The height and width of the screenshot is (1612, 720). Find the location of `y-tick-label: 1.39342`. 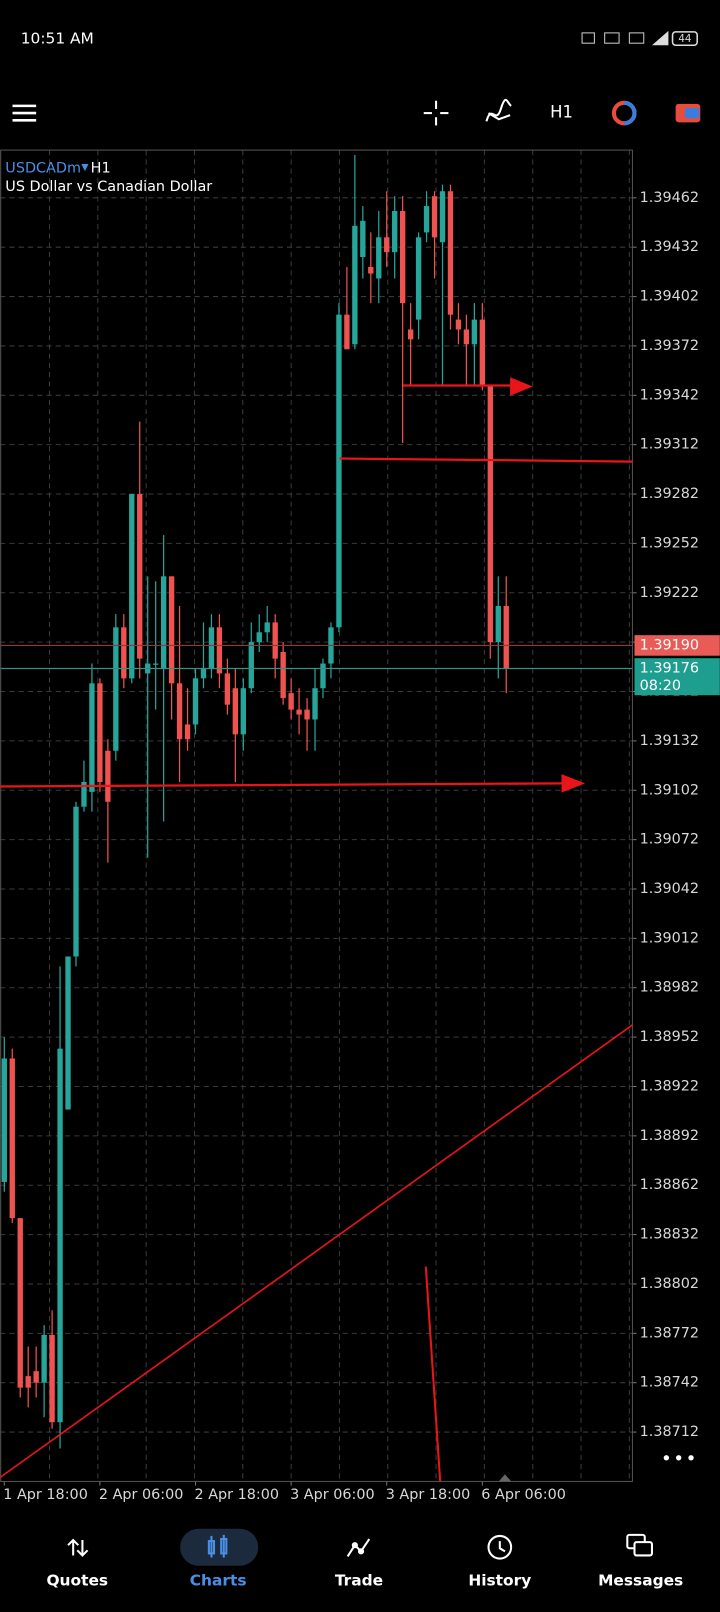

y-tick-label: 1.39342 is located at coordinates (669, 395).